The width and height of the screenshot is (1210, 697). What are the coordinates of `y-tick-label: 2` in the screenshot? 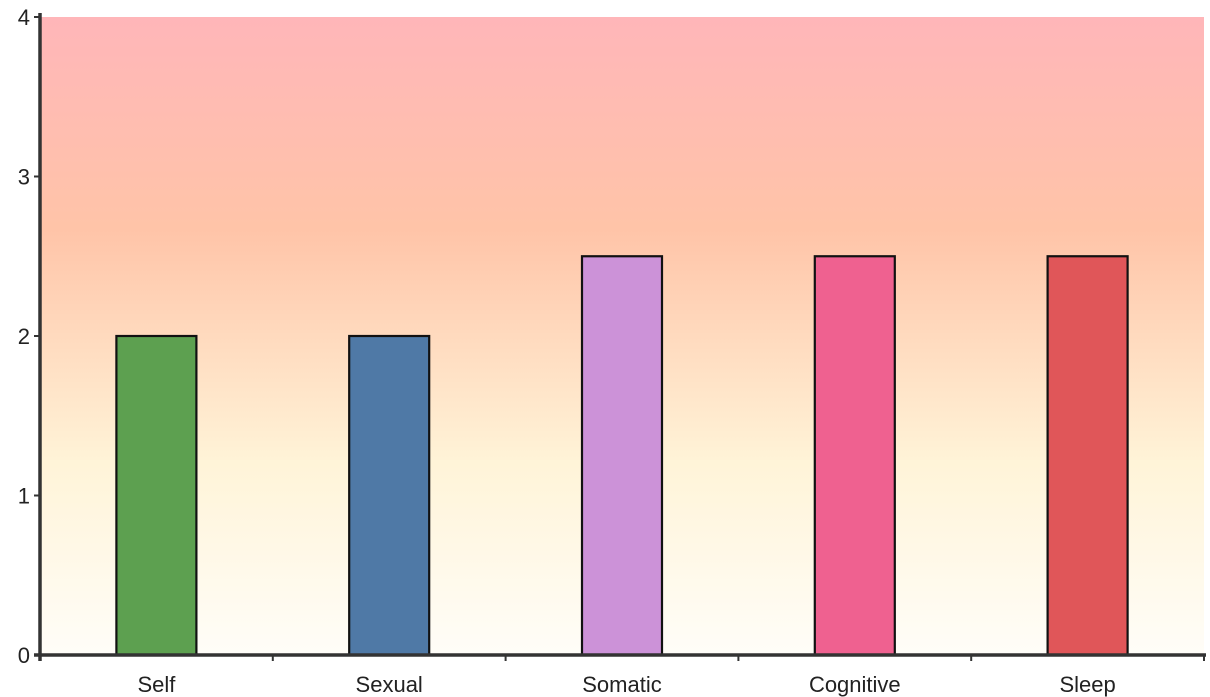 It's located at (24, 336).